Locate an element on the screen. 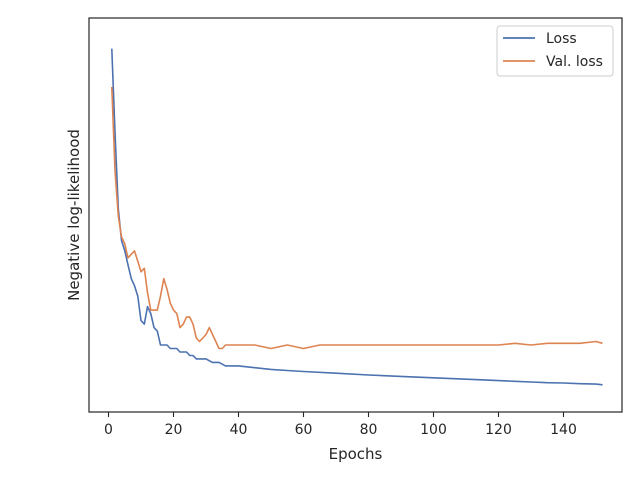  y-axis-label: Negative log-likelihood is located at coordinates (74, 215).